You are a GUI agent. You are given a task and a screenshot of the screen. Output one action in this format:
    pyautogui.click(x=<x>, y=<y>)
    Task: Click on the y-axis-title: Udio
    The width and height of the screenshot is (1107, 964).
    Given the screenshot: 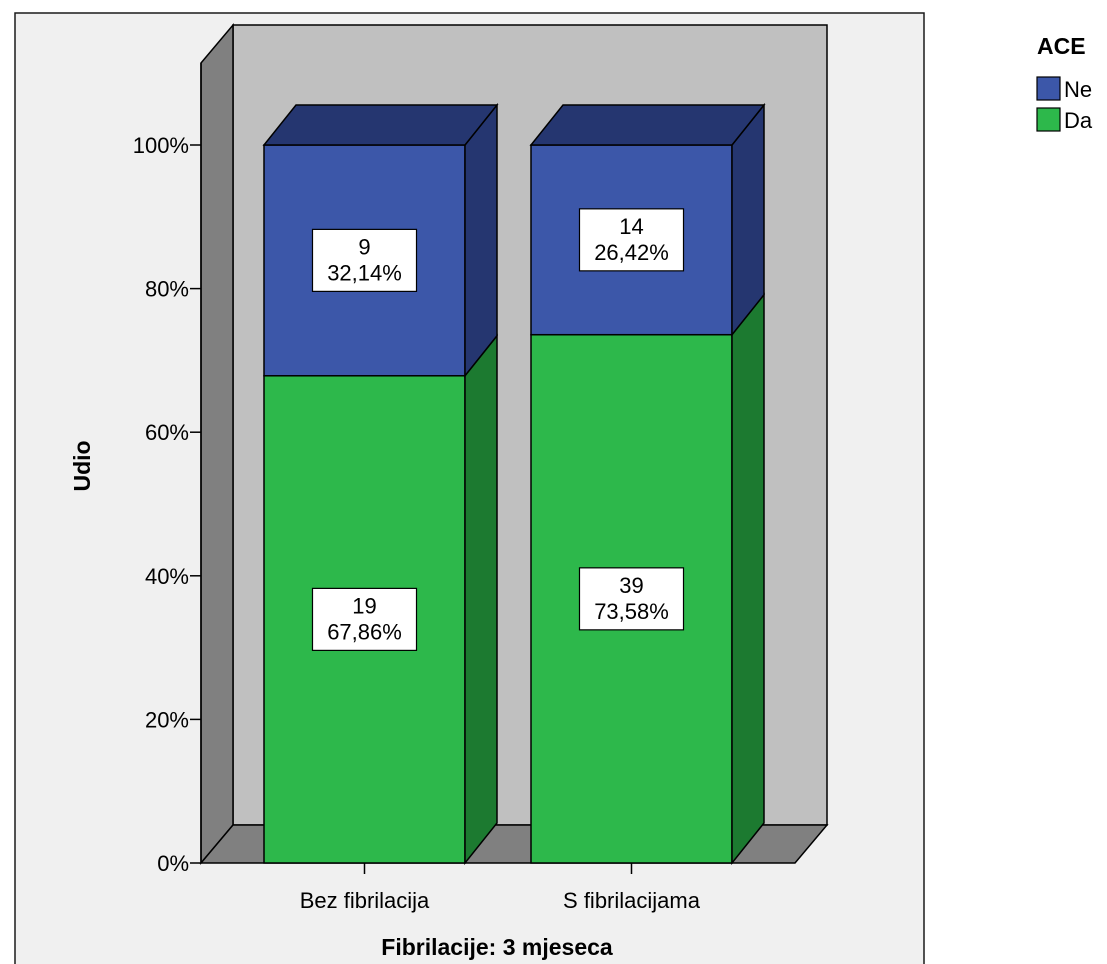 What is the action you would take?
    pyautogui.click(x=82, y=465)
    